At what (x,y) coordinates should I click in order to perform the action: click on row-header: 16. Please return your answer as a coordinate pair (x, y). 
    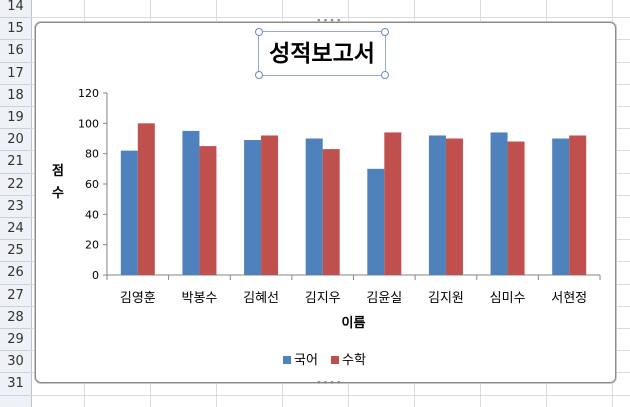
    Looking at the image, I should click on (15, 51).